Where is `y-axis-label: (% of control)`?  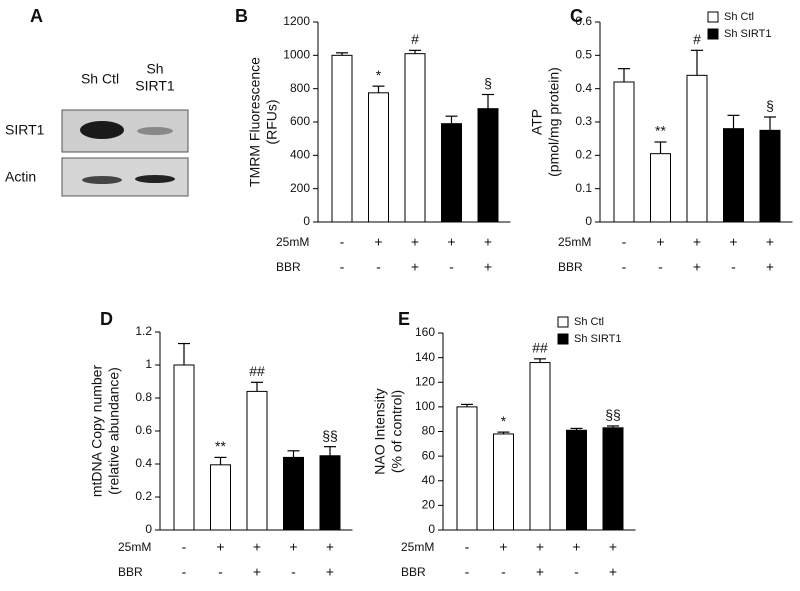
y-axis-label: (% of control) is located at coordinates (397, 431).